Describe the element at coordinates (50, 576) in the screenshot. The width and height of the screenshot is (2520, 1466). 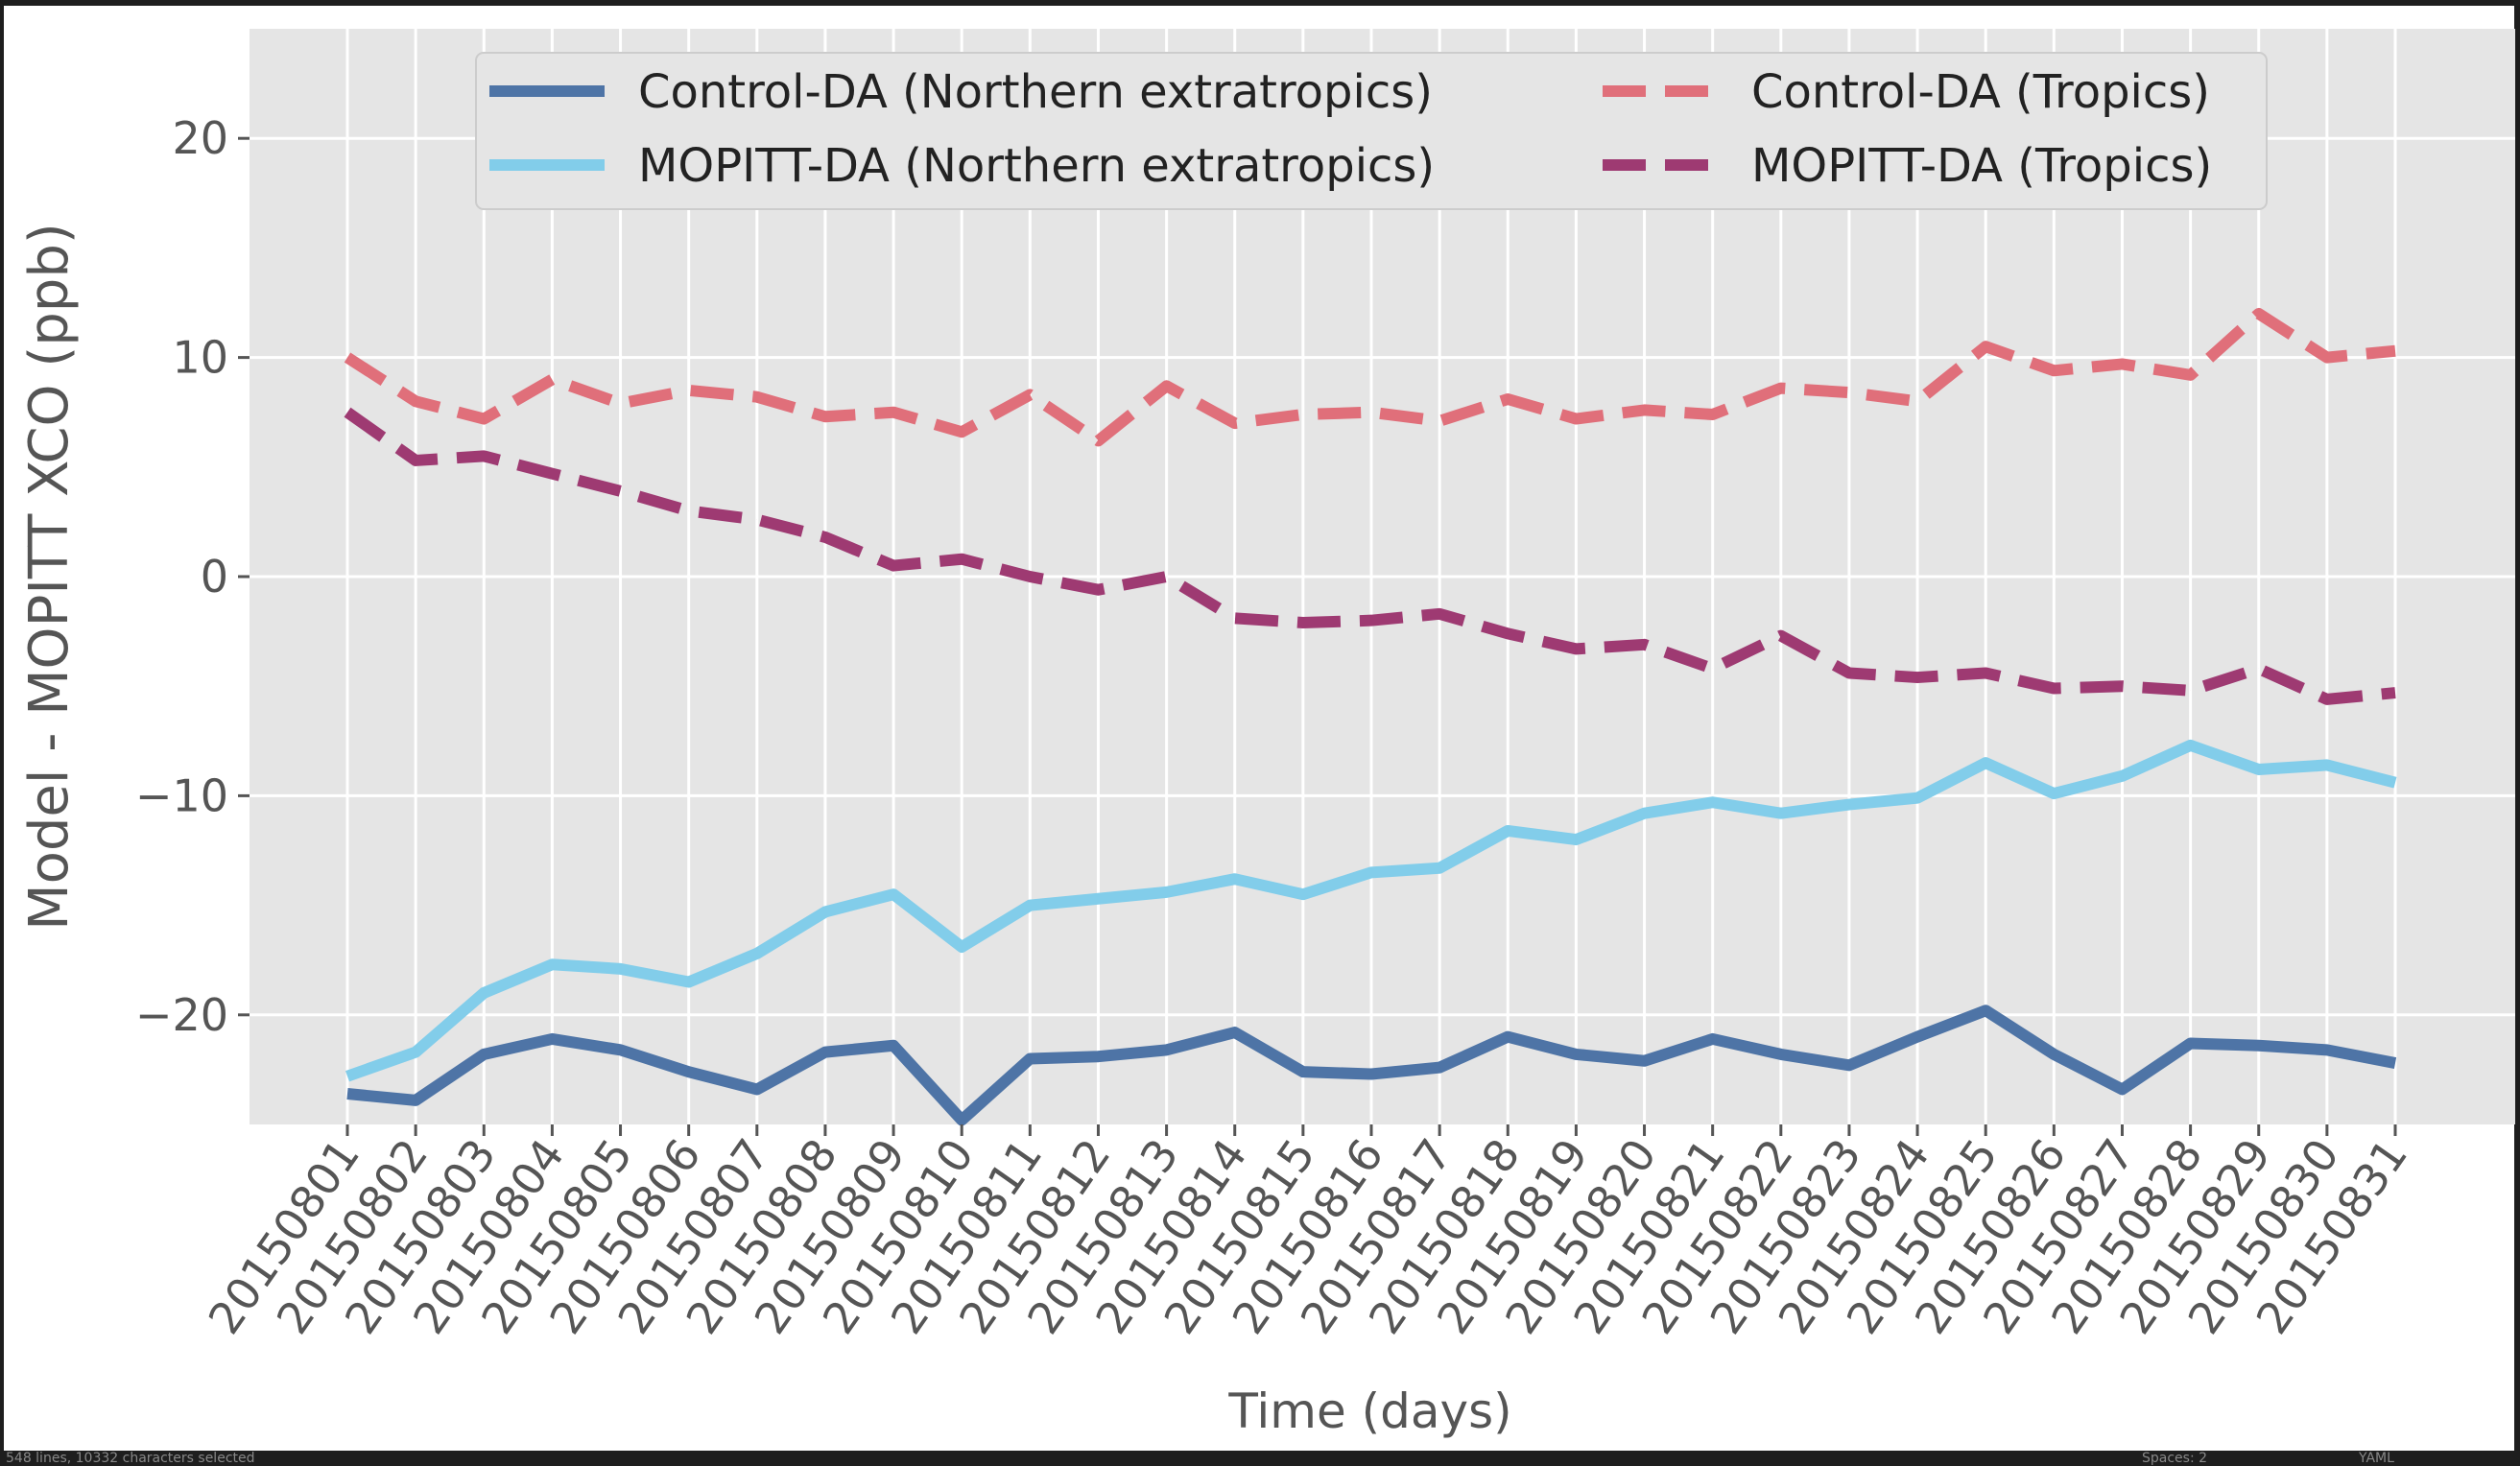
I see `y-axis-label: Model - MOPITT XCO (ppb)` at that location.